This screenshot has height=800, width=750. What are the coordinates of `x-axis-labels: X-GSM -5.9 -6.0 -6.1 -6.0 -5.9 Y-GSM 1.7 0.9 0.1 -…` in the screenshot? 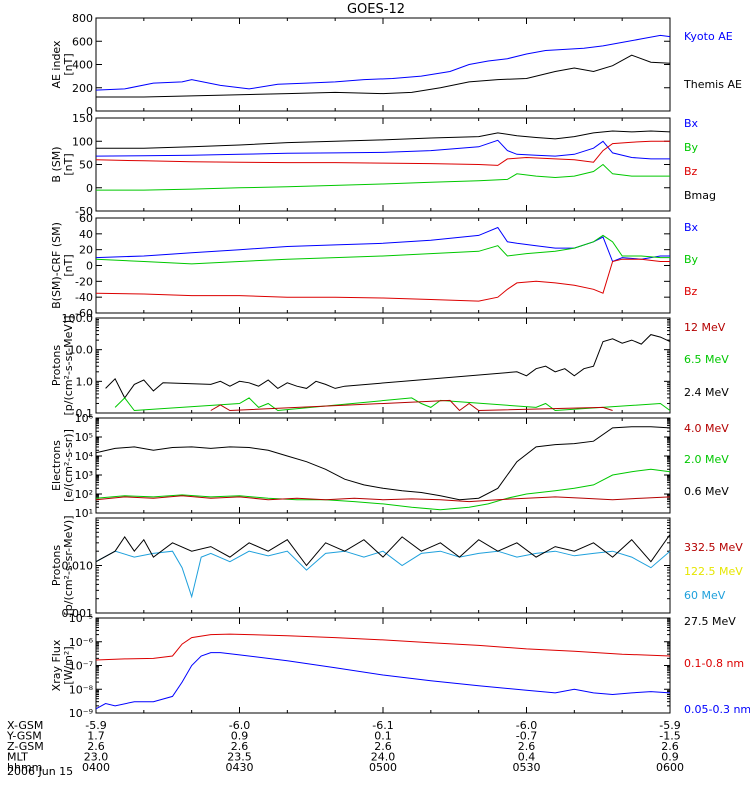 It's located at (345, 746).